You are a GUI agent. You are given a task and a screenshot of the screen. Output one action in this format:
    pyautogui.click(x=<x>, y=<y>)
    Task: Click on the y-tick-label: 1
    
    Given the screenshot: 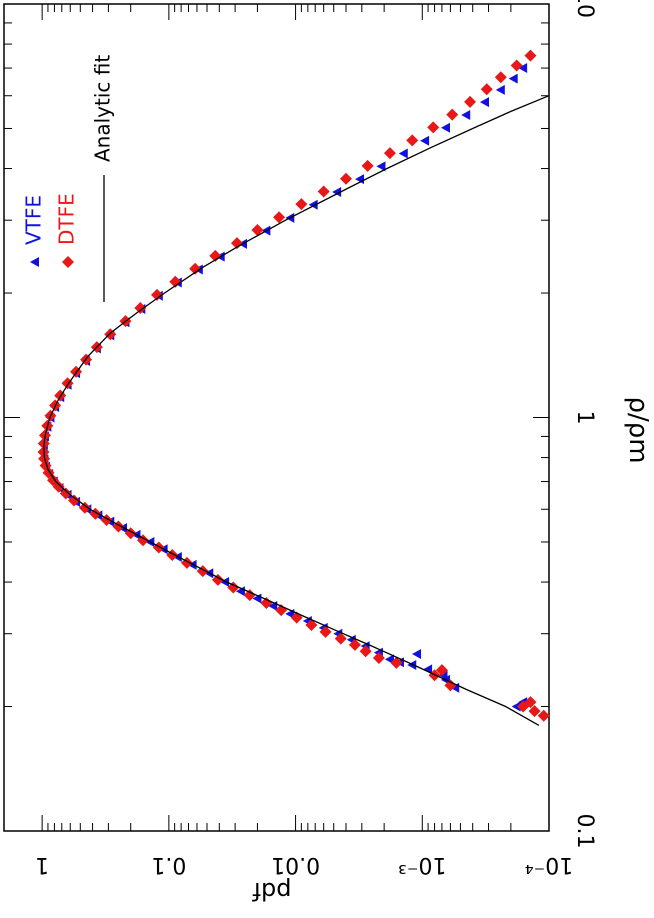 What is the action you would take?
    pyautogui.click(x=42, y=864)
    